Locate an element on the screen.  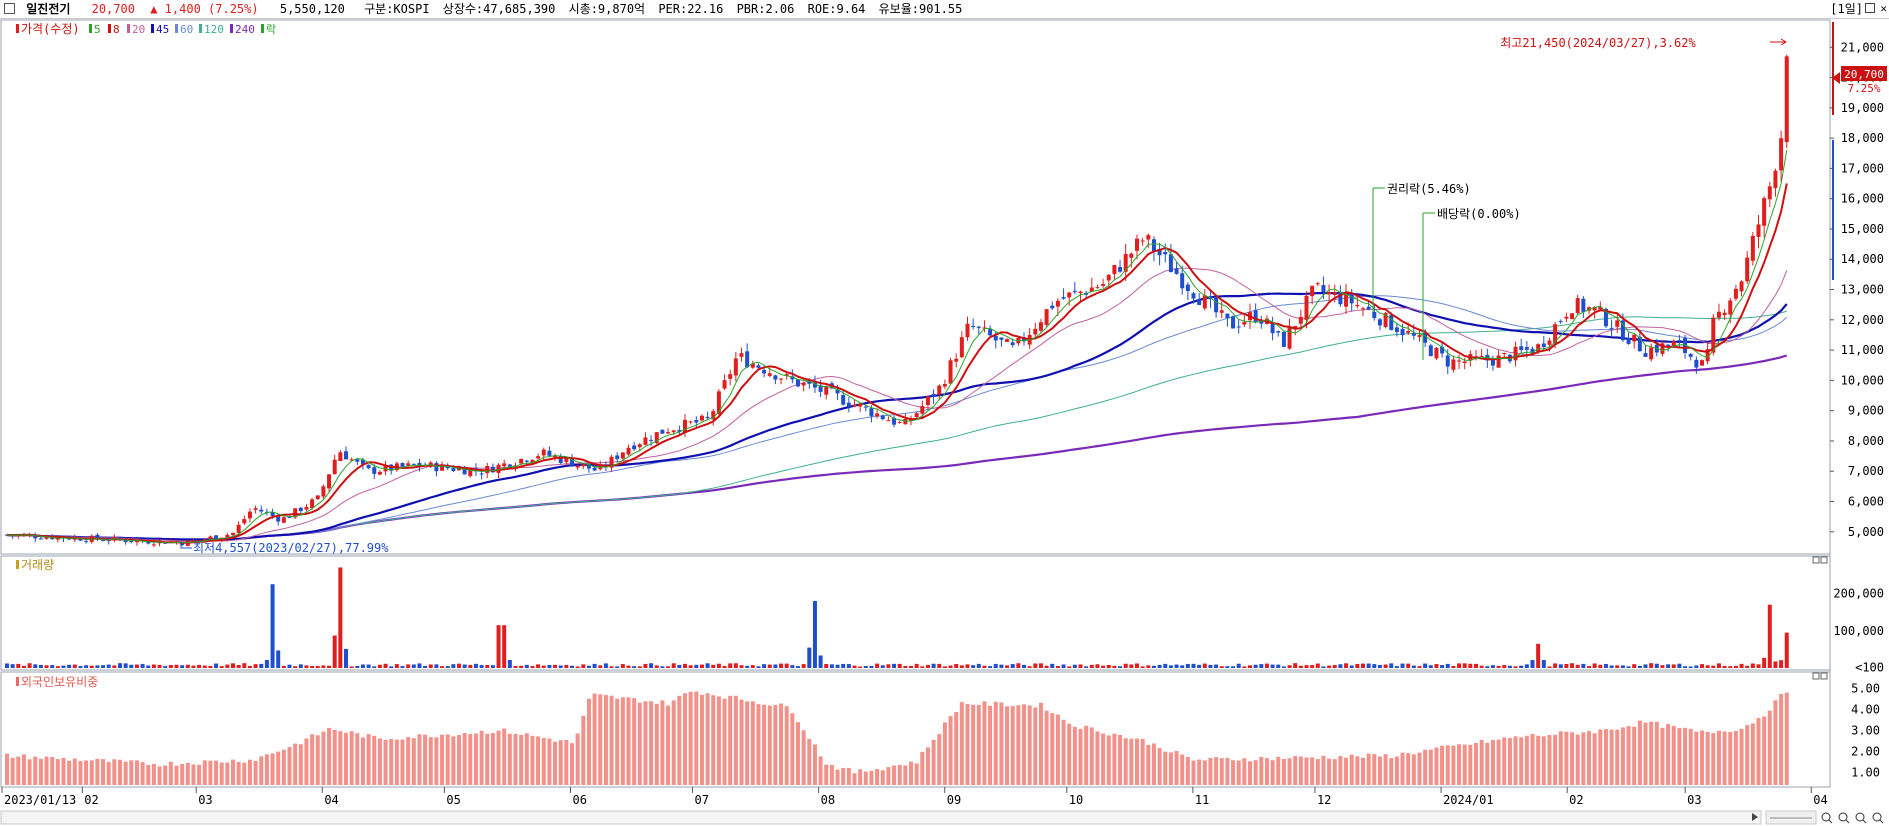
x-tick-label: 04 is located at coordinates (1820, 800).